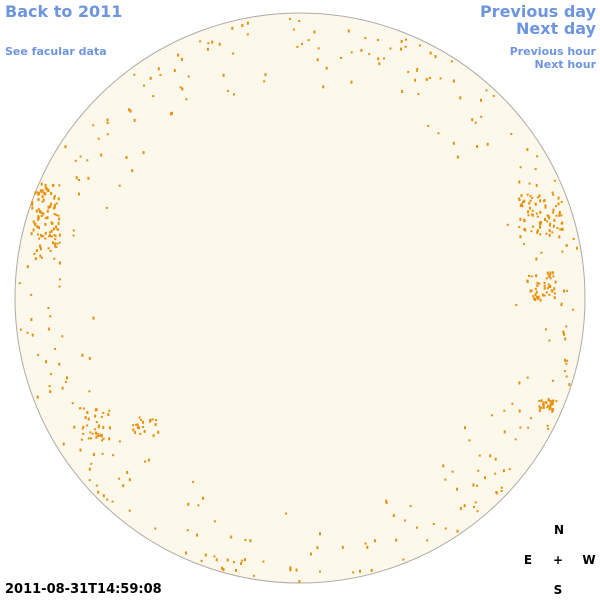  I want to click on previous-hour-link: Previous hour, so click(552, 51).